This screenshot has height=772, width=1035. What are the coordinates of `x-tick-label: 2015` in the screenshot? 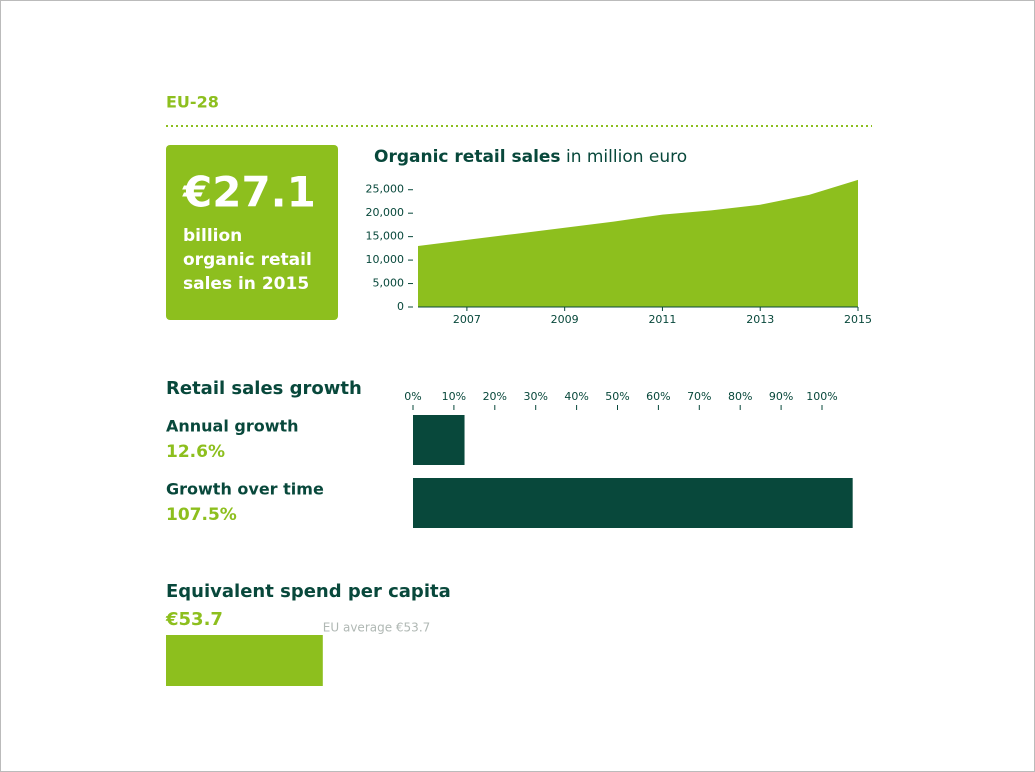 It's located at (858, 319).